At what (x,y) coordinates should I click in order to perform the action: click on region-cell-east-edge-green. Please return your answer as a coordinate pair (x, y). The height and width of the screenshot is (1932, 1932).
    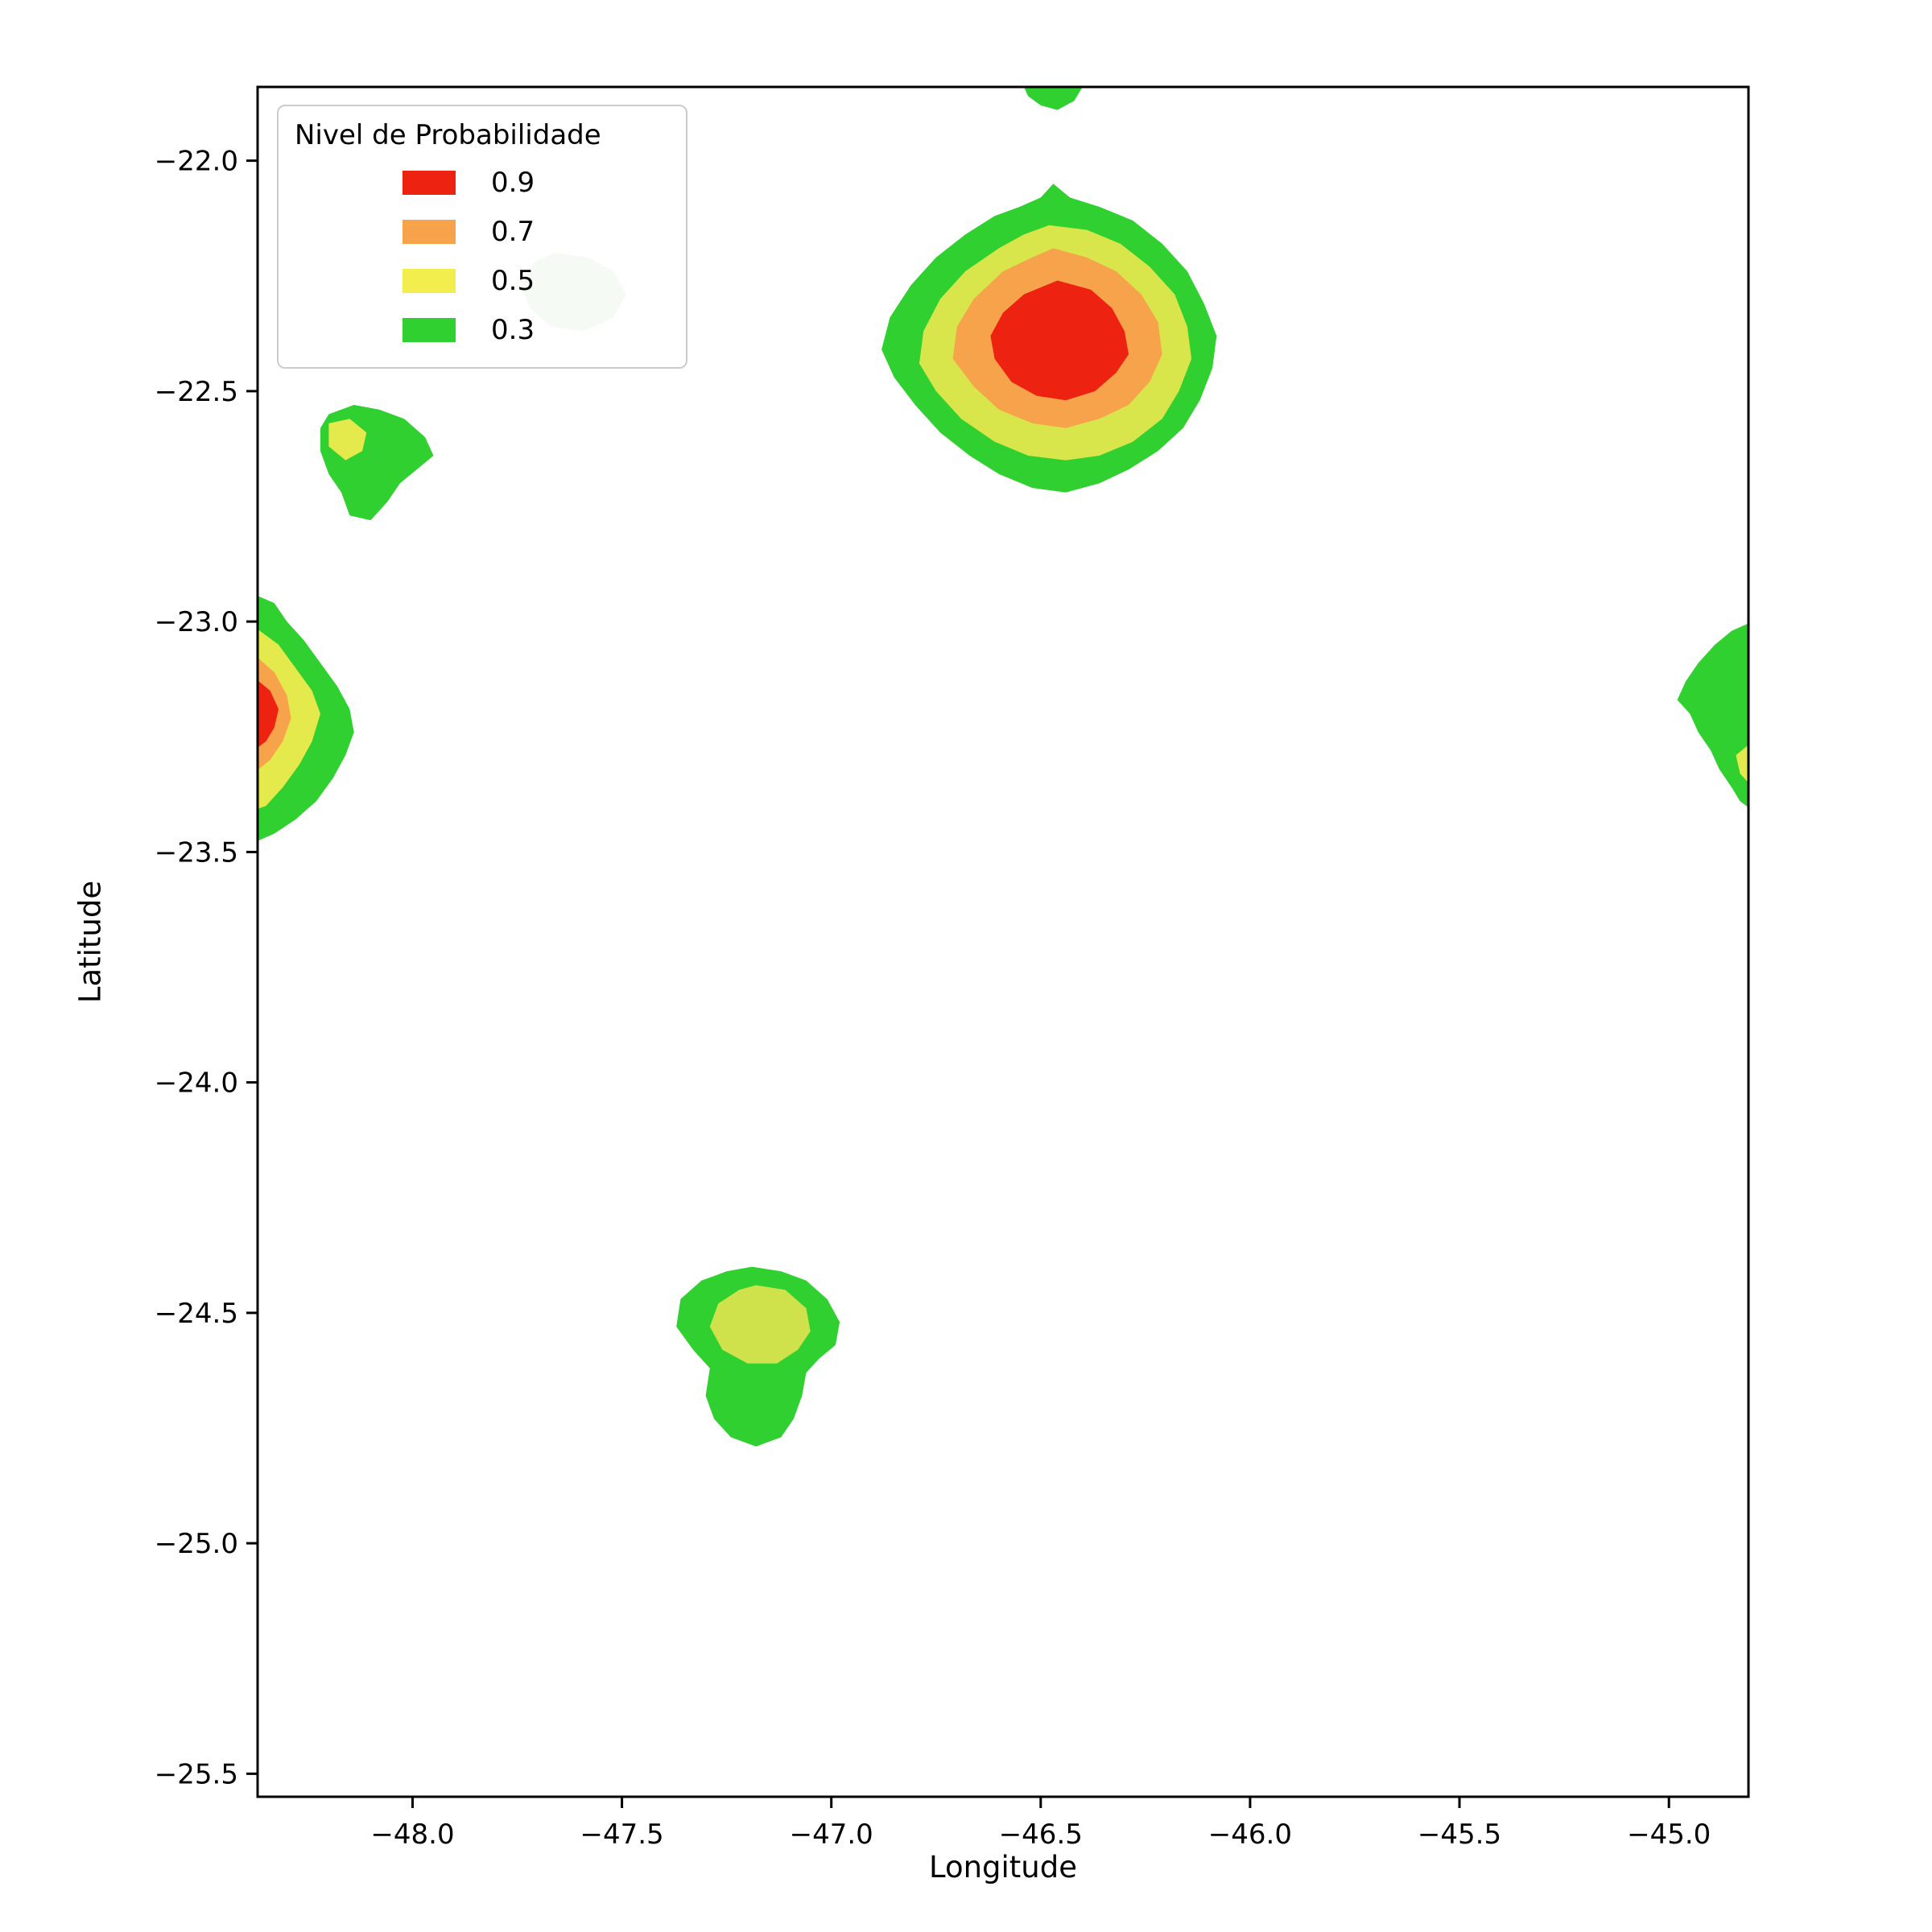
    Looking at the image, I should click on (1712, 715).